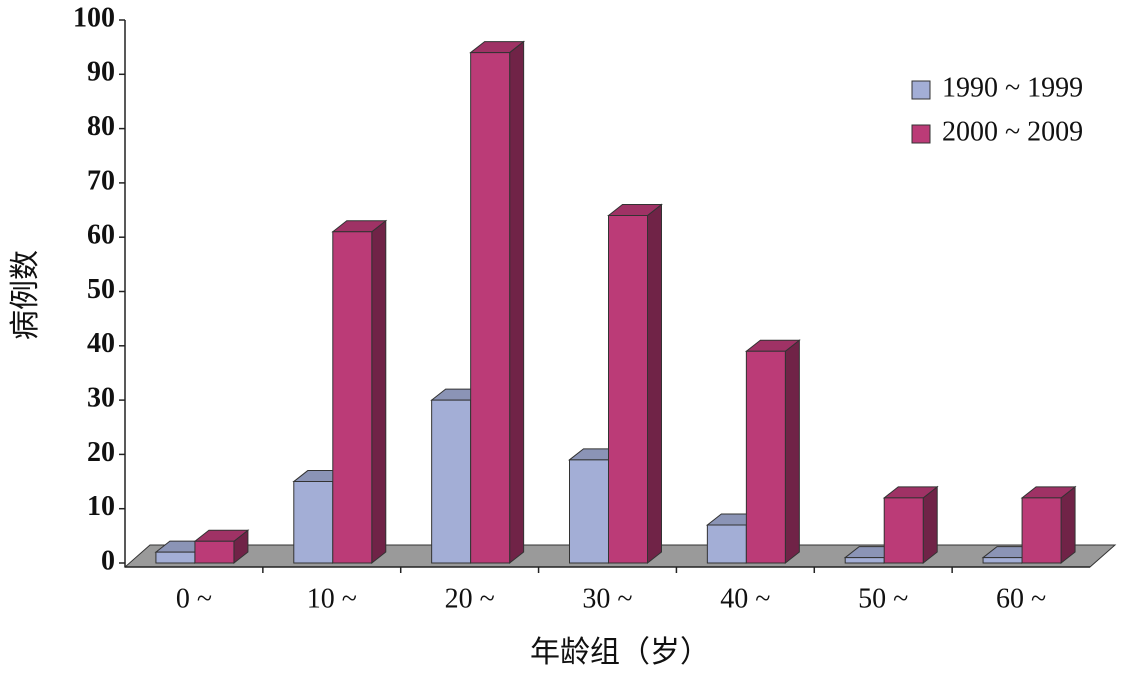 The width and height of the screenshot is (1125, 677). Describe the element at coordinates (883, 598) in the screenshot. I see `x-tick-label: 50 ~` at that location.